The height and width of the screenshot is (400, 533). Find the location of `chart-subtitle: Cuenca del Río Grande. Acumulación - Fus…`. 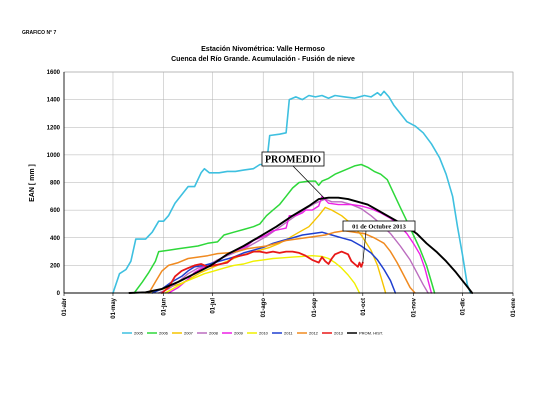

chart-subtitle: Cuenca del Río Grande. Acumulación - Fus… is located at coordinates (263, 59).